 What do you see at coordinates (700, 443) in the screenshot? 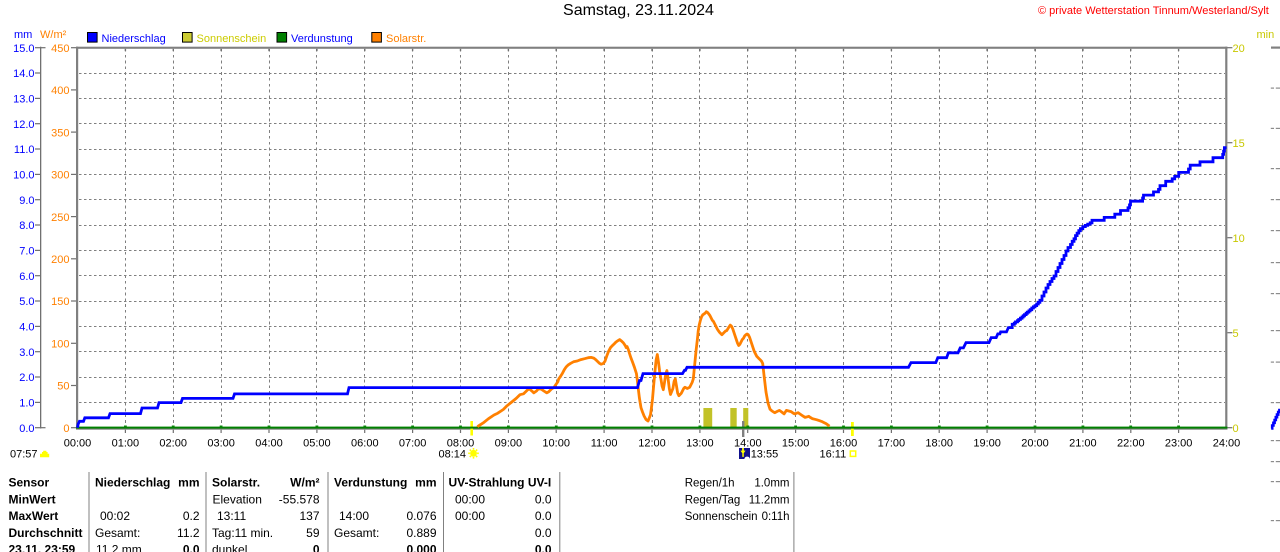
I see `svg-text: 13:00` at bounding box center [700, 443].